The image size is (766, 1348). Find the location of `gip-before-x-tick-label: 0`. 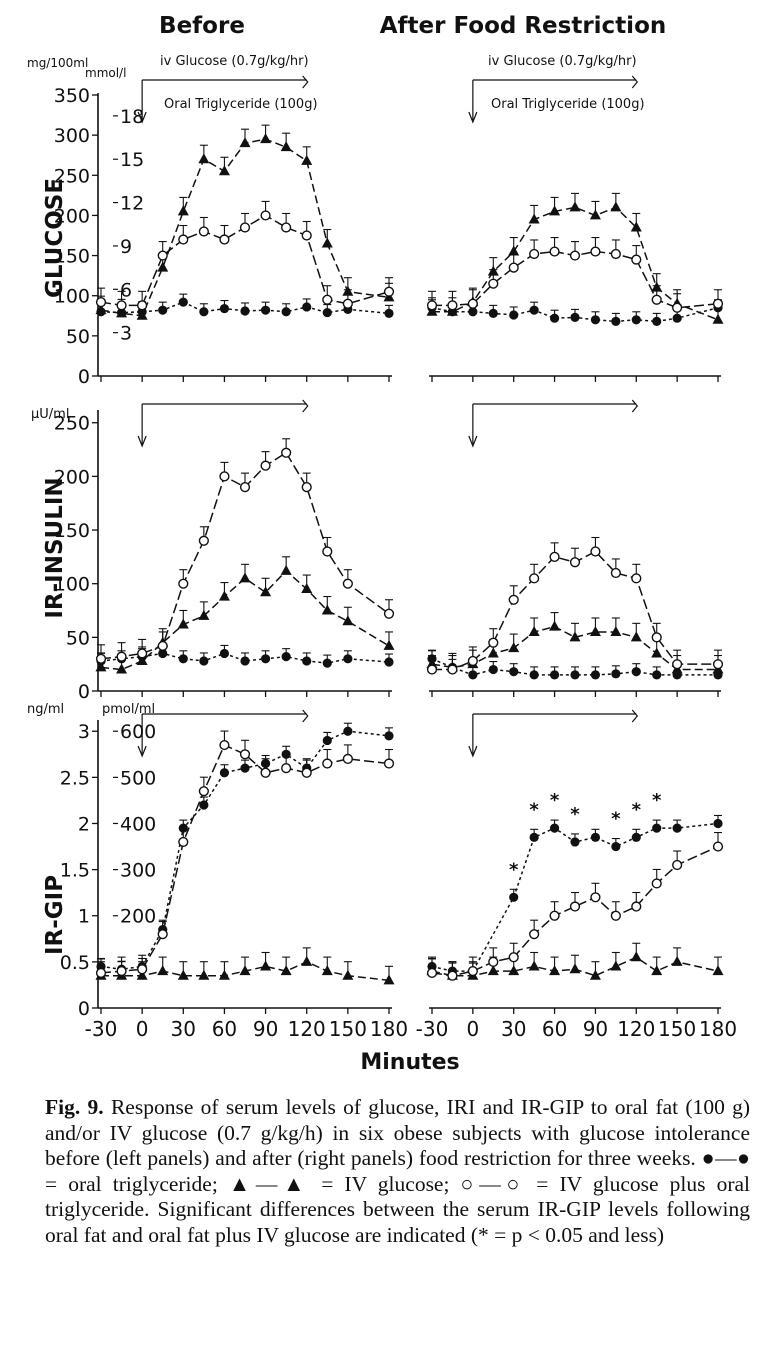

gip-before-x-tick-label: 0 is located at coordinates (142, 1029).